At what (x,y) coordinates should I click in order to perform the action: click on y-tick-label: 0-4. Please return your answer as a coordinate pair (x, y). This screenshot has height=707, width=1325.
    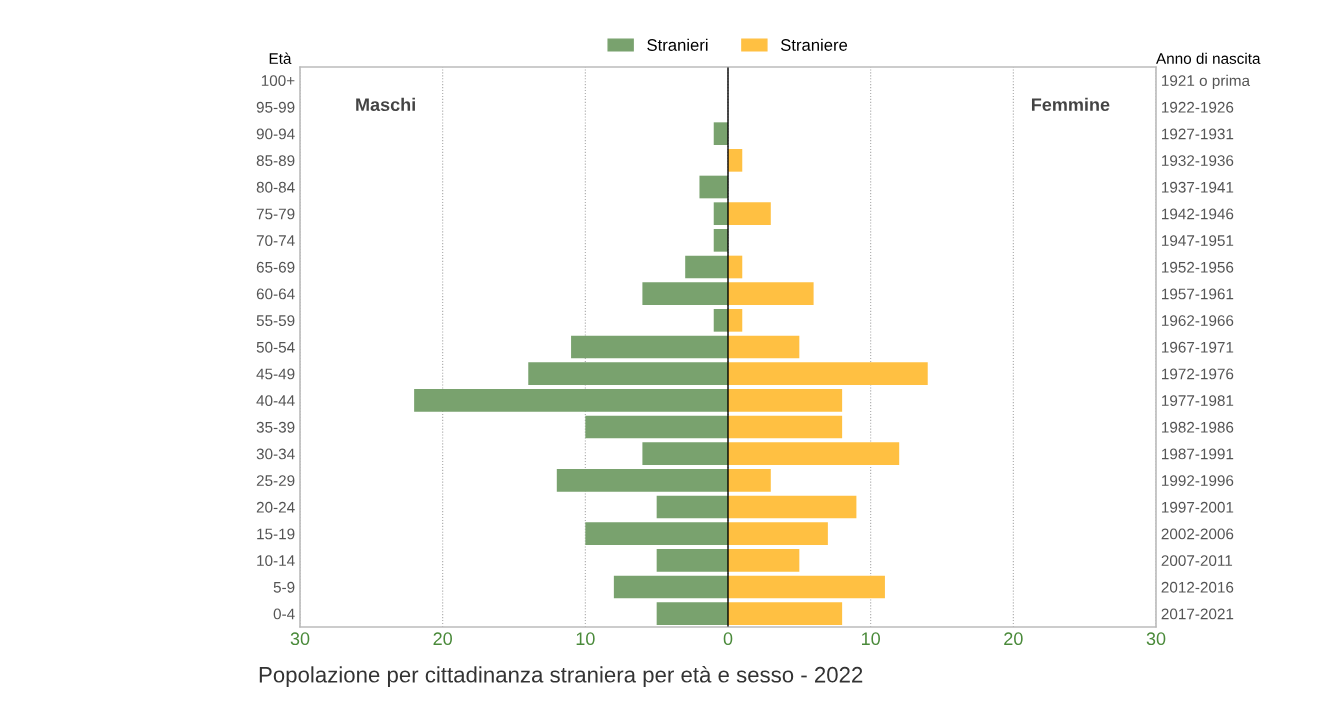
    Looking at the image, I should click on (284, 614).